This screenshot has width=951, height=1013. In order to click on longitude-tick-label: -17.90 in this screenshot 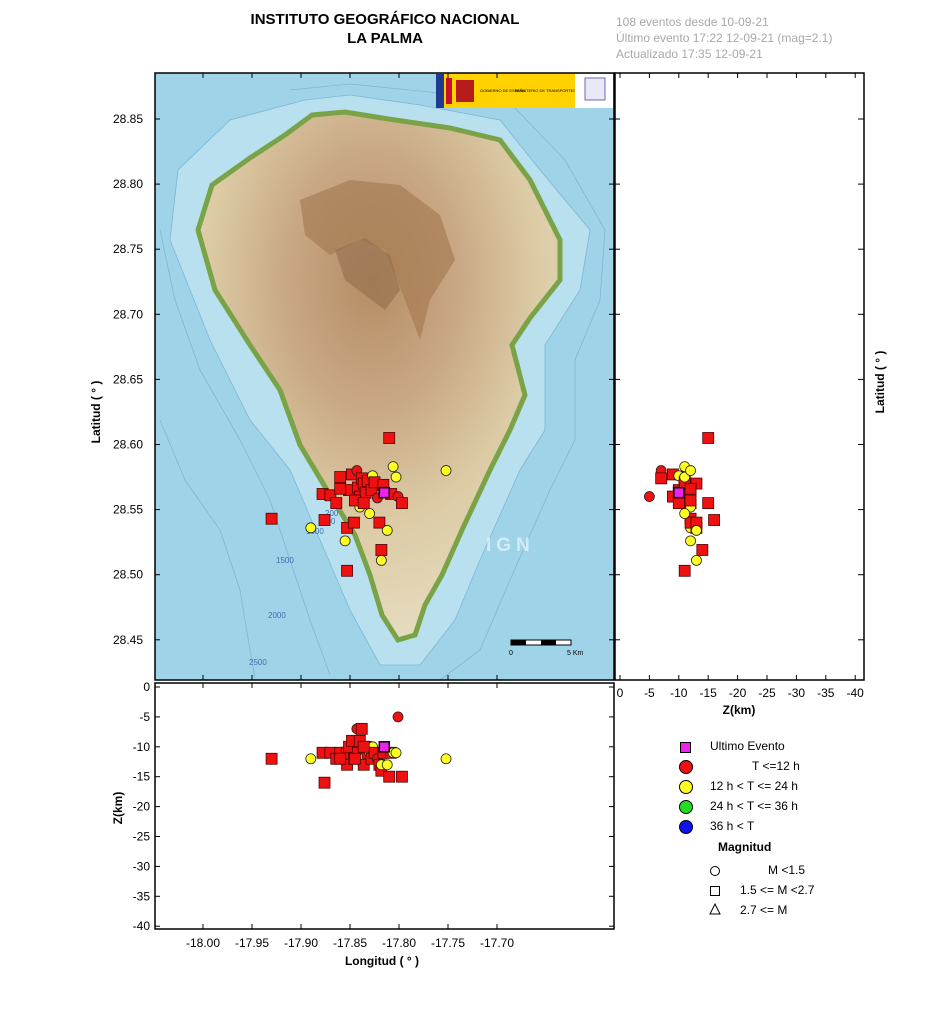, I will do `click(301, 943)`.